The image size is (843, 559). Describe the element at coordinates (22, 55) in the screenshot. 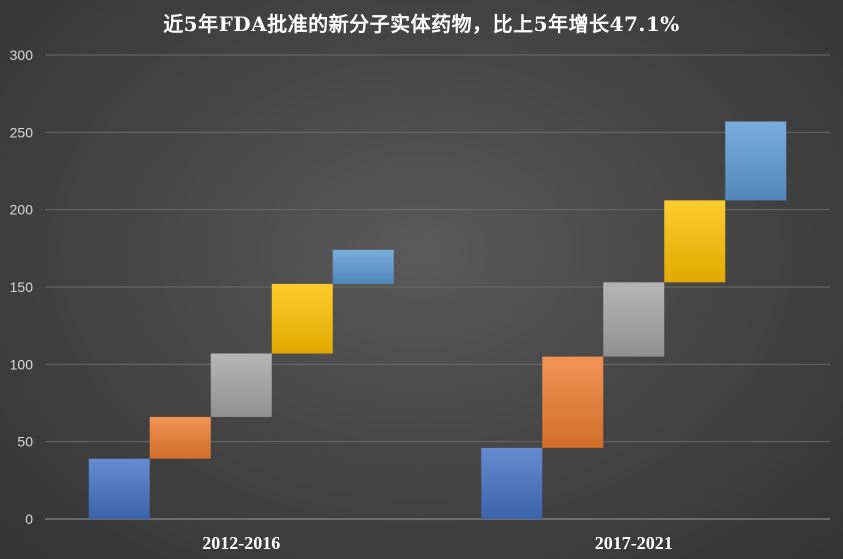

I see `y-tick-label: 300` at that location.